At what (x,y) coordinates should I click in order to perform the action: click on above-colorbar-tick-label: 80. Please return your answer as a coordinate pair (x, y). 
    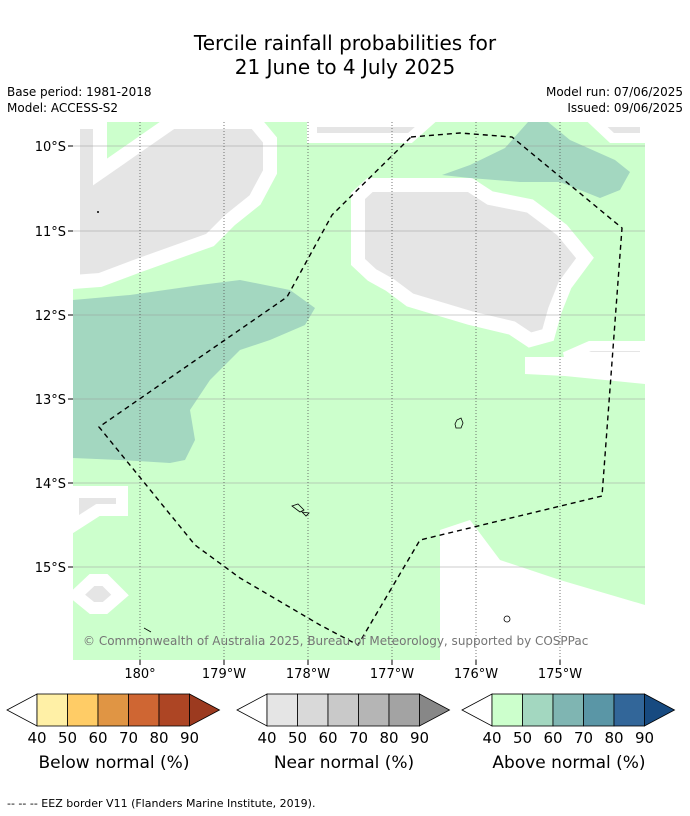
    Looking at the image, I should click on (613, 738).